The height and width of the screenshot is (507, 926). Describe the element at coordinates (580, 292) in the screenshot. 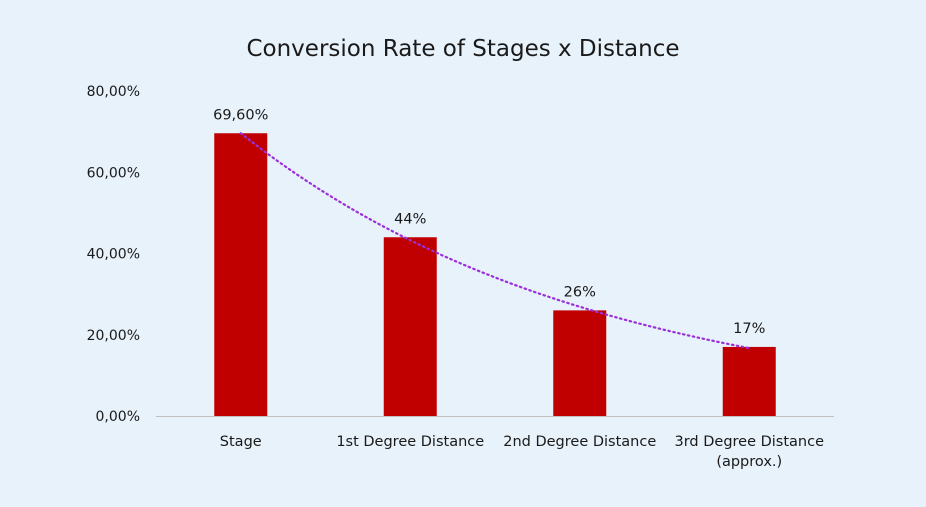

I see `data-label: 26%` at that location.